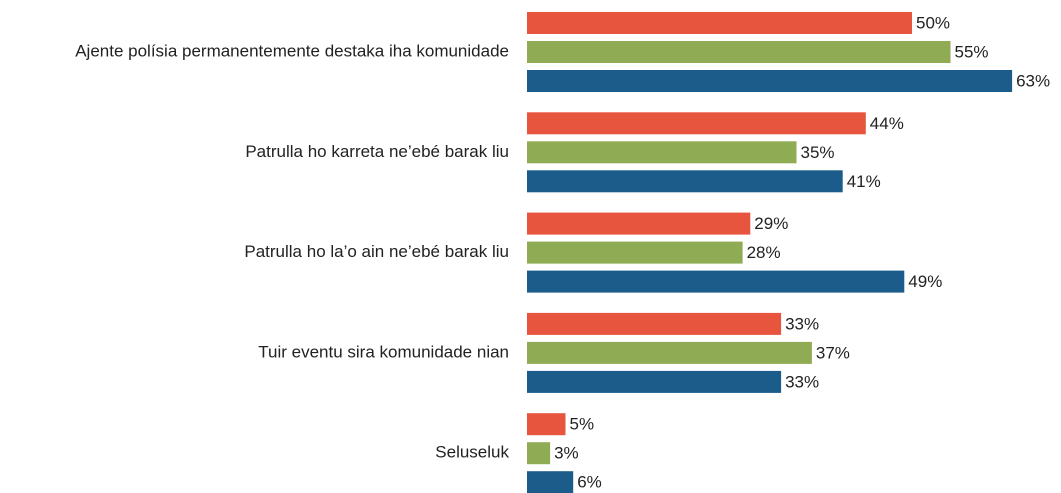 The height and width of the screenshot is (493, 1061). What do you see at coordinates (864, 181) in the screenshot?
I see `value-label: 41%` at bounding box center [864, 181].